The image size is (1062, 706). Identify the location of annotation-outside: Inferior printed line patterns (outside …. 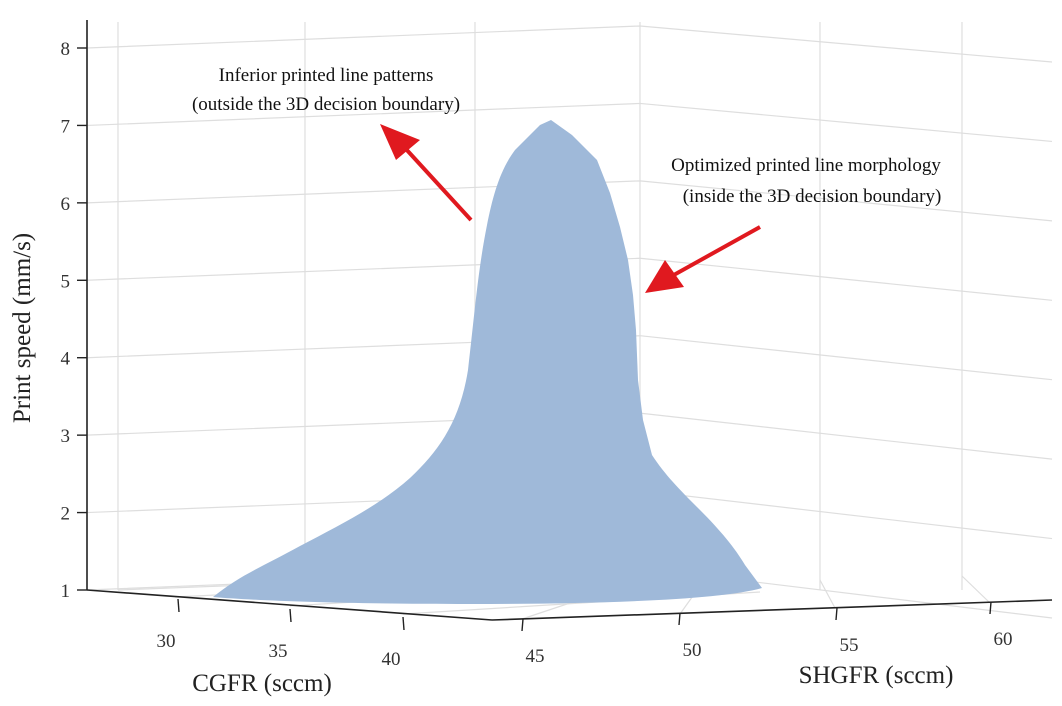
(332, 143).